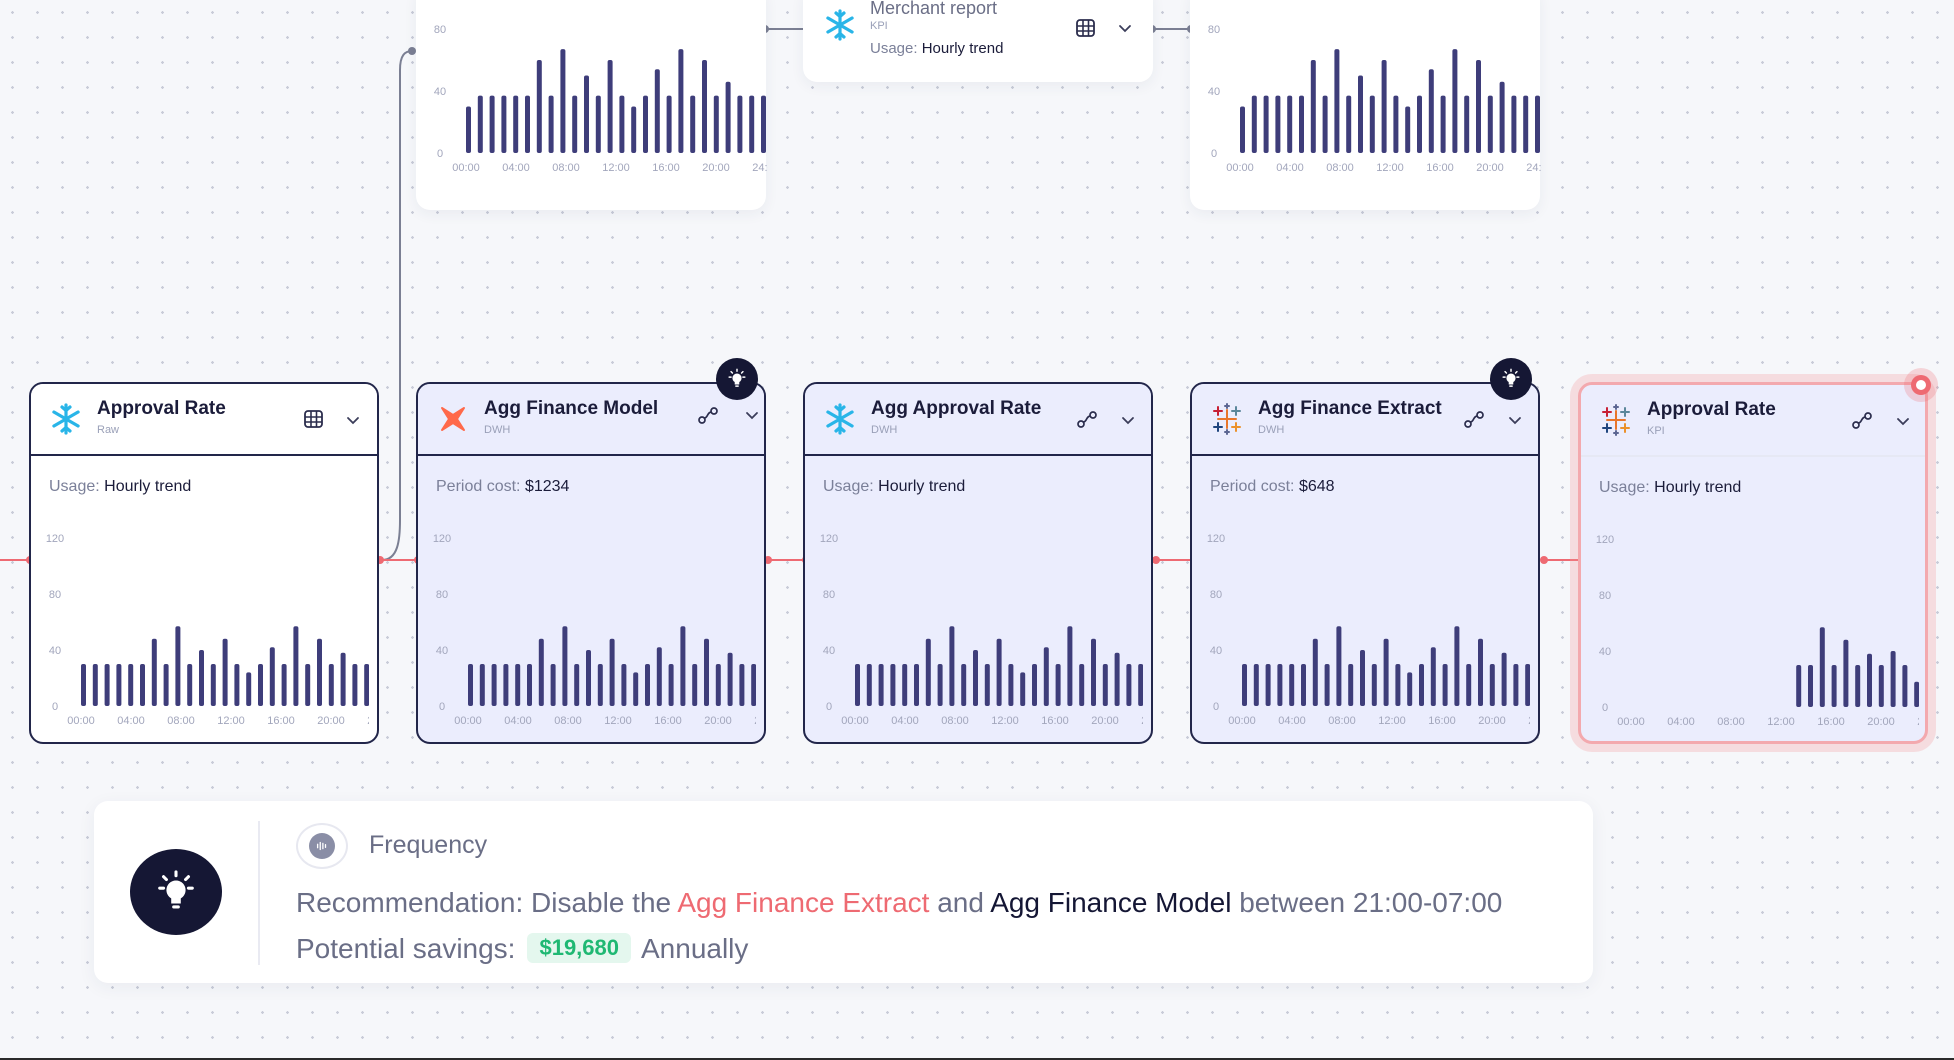 The height and width of the screenshot is (1060, 1954). Describe the element at coordinates (428, 845) in the screenshot. I see `recommendation-category: Frequency` at that location.